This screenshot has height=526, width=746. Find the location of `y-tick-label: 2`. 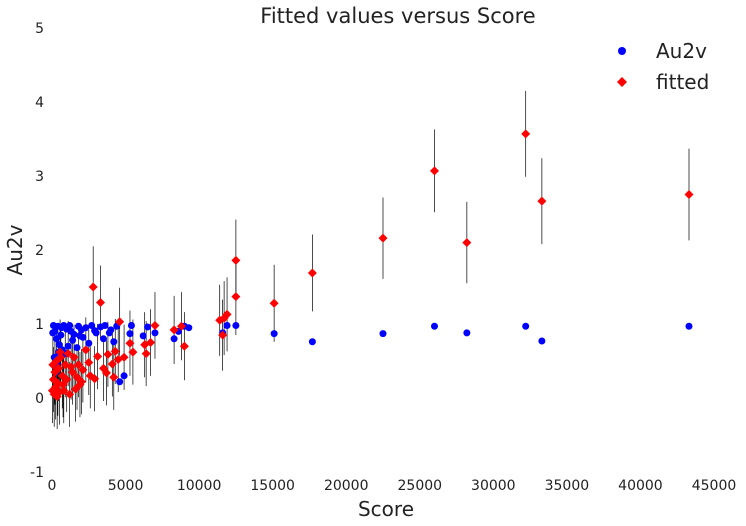

y-tick-label: 2 is located at coordinates (39, 251).